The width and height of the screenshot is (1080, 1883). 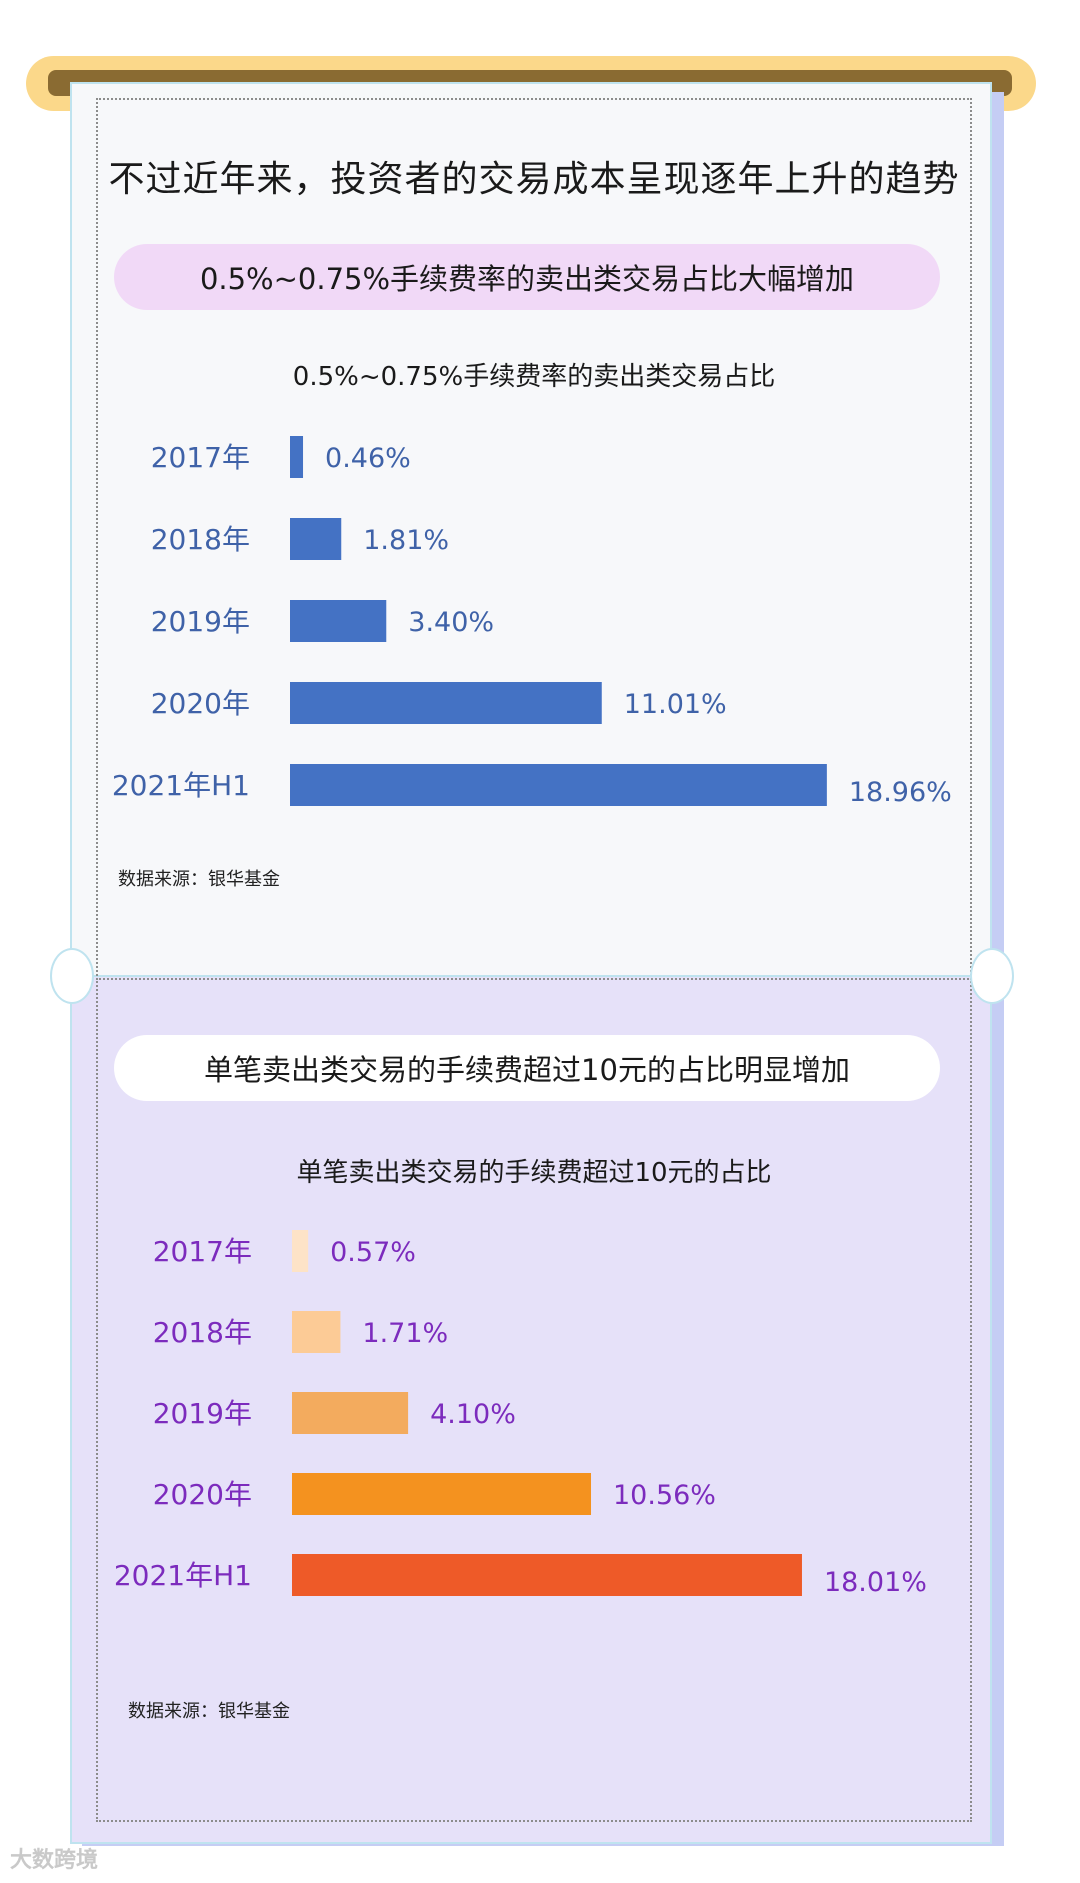 What do you see at coordinates (992, 976) in the screenshot?
I see `ticket-notch-right` at bounding box center [992, 976].